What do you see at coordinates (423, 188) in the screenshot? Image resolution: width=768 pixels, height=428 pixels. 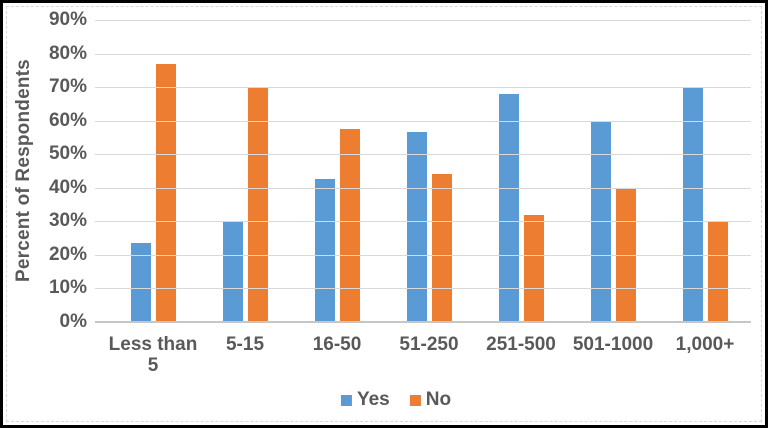 I see `gridline-40pct` at bounding box center [423, 188].